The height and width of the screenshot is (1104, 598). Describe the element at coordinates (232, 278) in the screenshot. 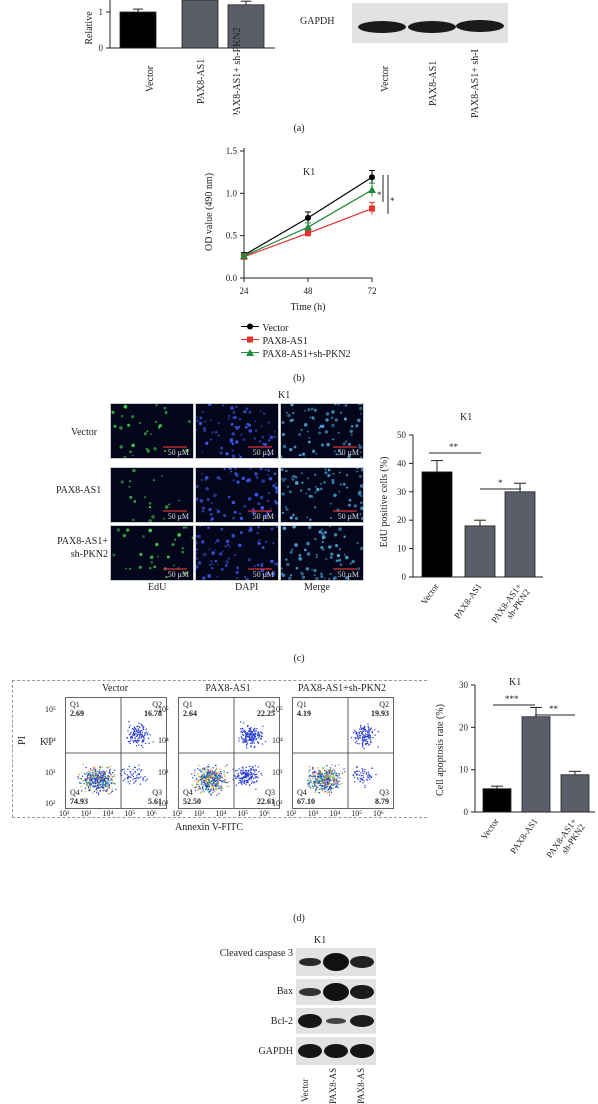

I see `y-tick-label: 0.0` at that location.